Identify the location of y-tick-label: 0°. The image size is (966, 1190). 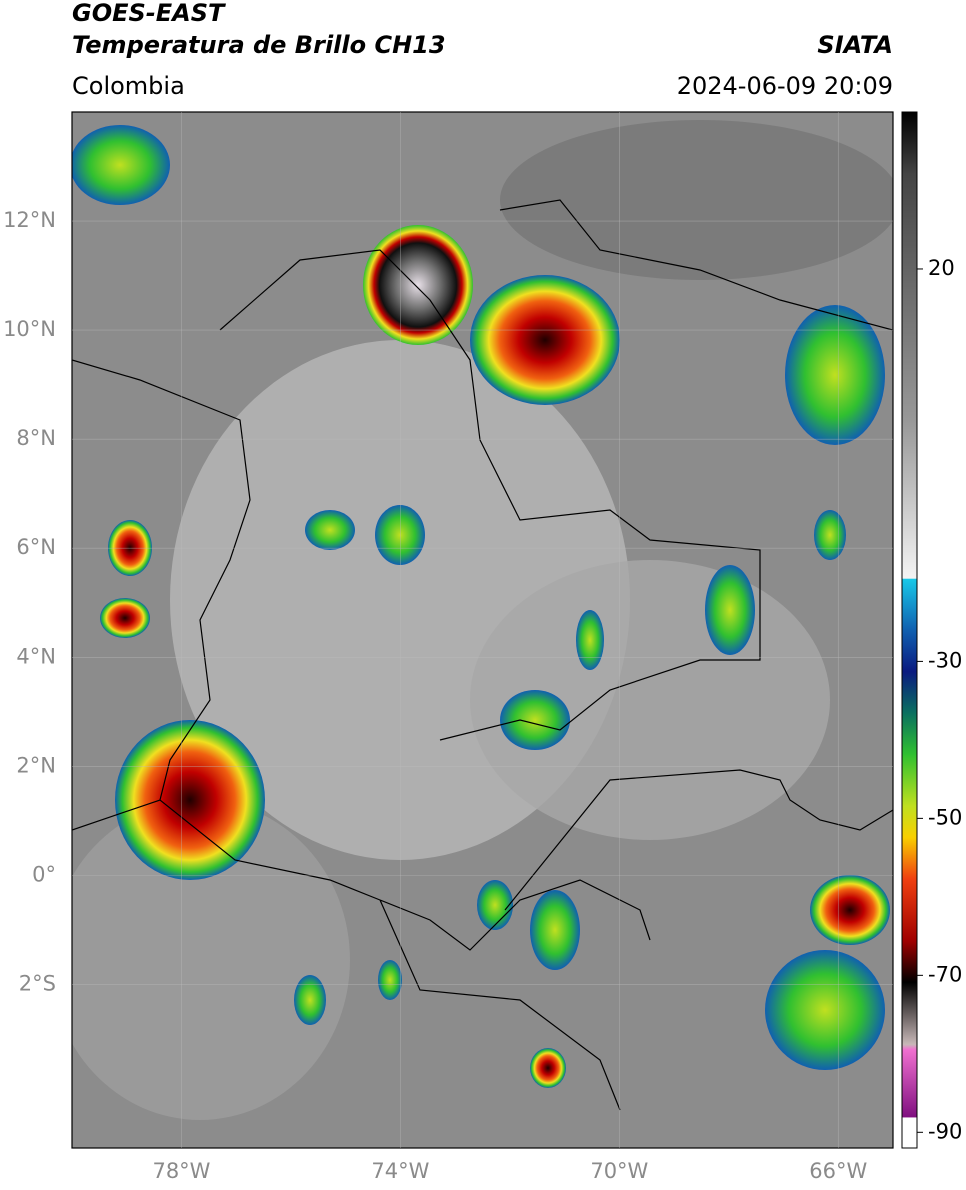
(44, 874).